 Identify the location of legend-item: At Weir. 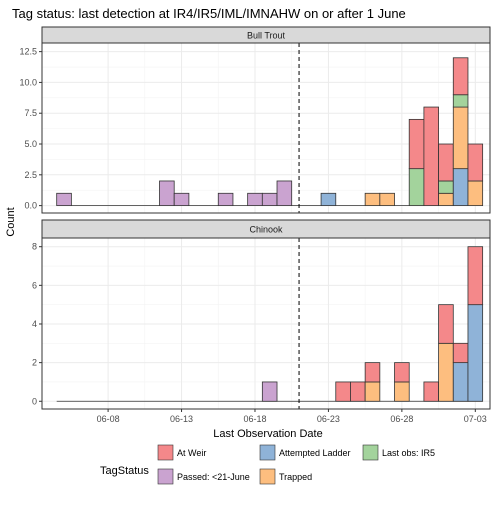
(181, 452).